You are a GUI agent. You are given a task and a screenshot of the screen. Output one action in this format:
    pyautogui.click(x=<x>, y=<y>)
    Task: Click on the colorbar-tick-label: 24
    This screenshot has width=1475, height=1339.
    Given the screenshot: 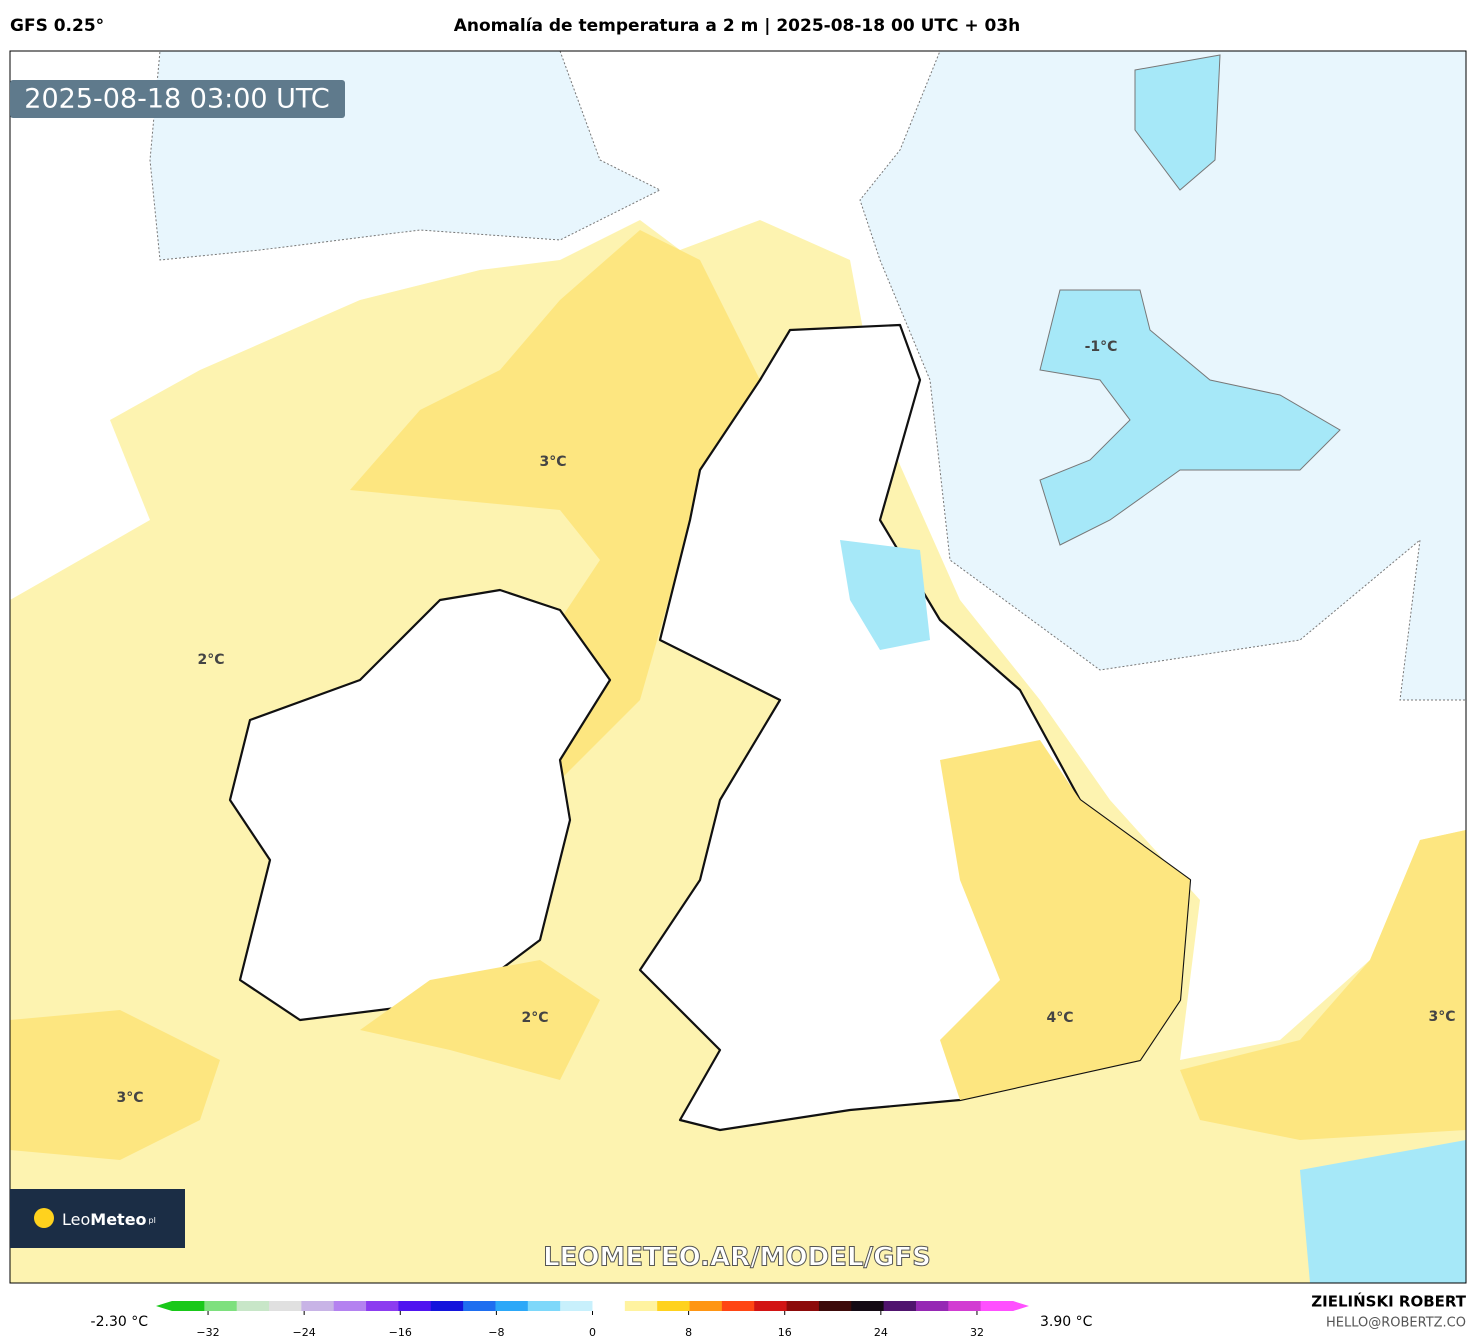 What is the action you would take?
    pyautogui.click(x=881, y=1332)
    